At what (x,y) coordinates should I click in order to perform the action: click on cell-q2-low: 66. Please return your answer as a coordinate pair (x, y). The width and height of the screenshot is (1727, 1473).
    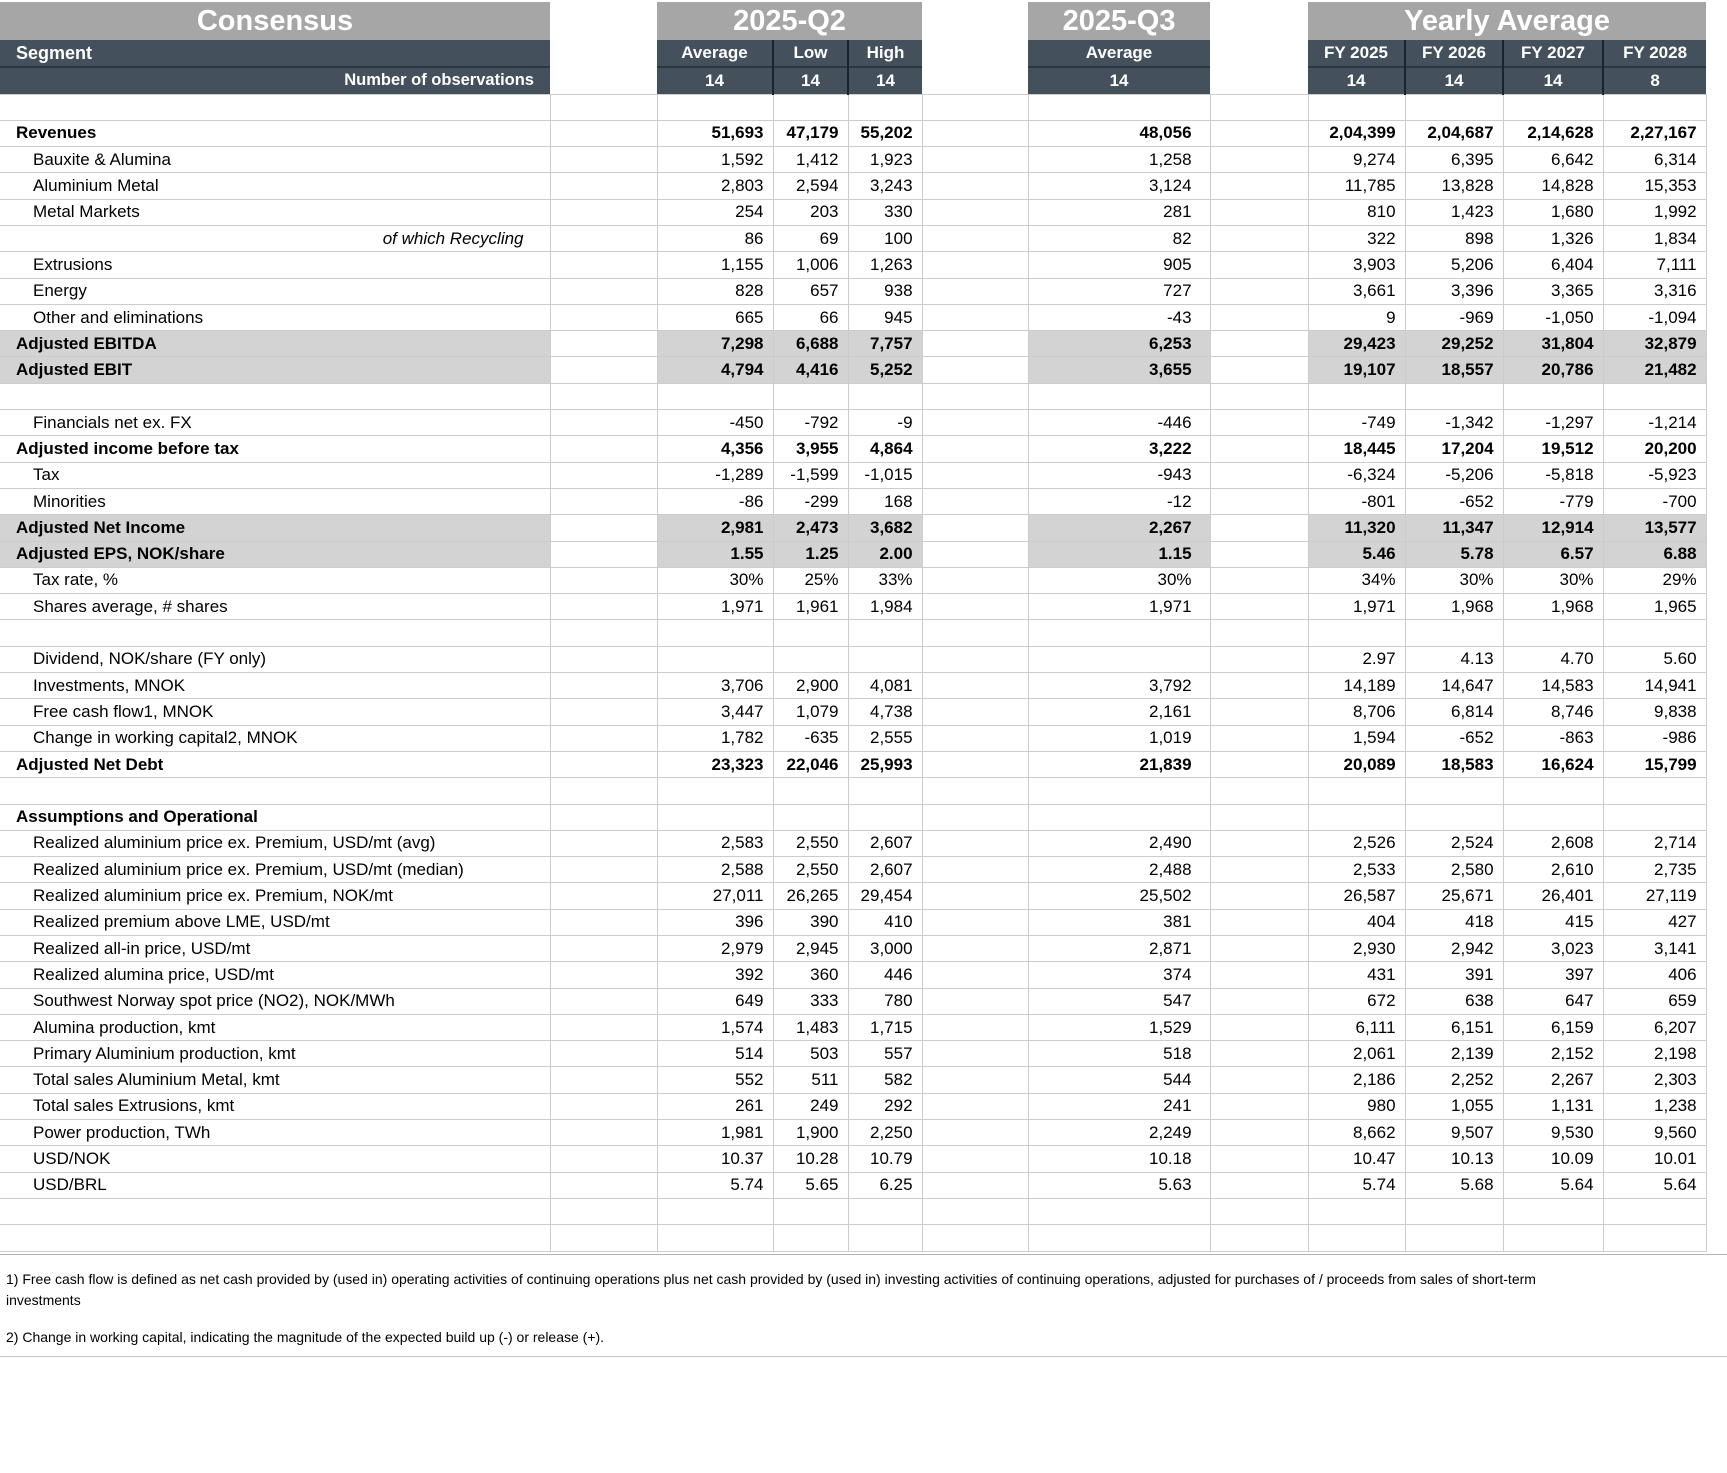
    Looking at the image, I should click on (811, 318).